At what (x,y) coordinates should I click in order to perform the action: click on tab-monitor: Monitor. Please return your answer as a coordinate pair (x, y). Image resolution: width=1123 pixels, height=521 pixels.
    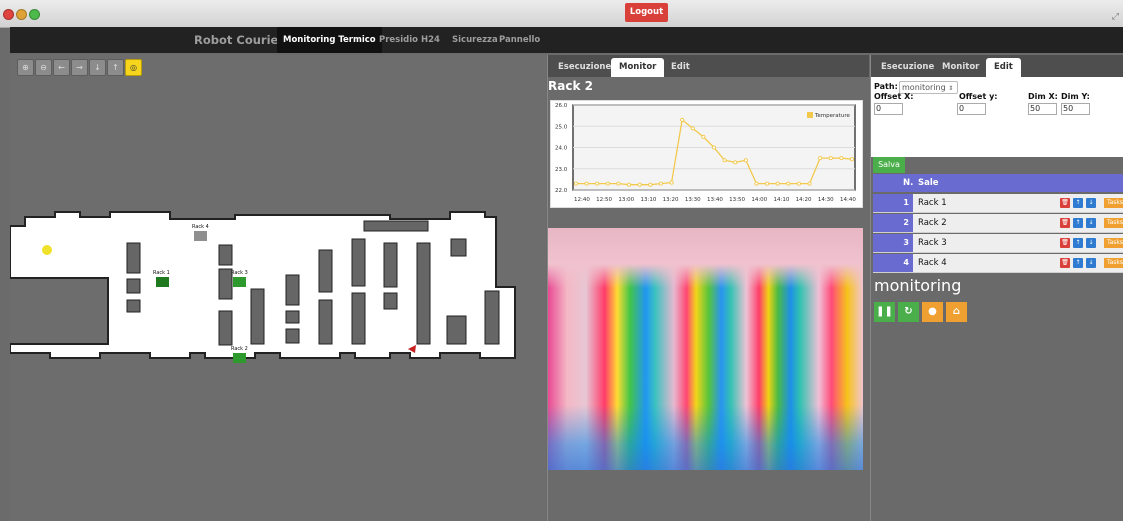
    Looking at the image, I should click on (638, 67).